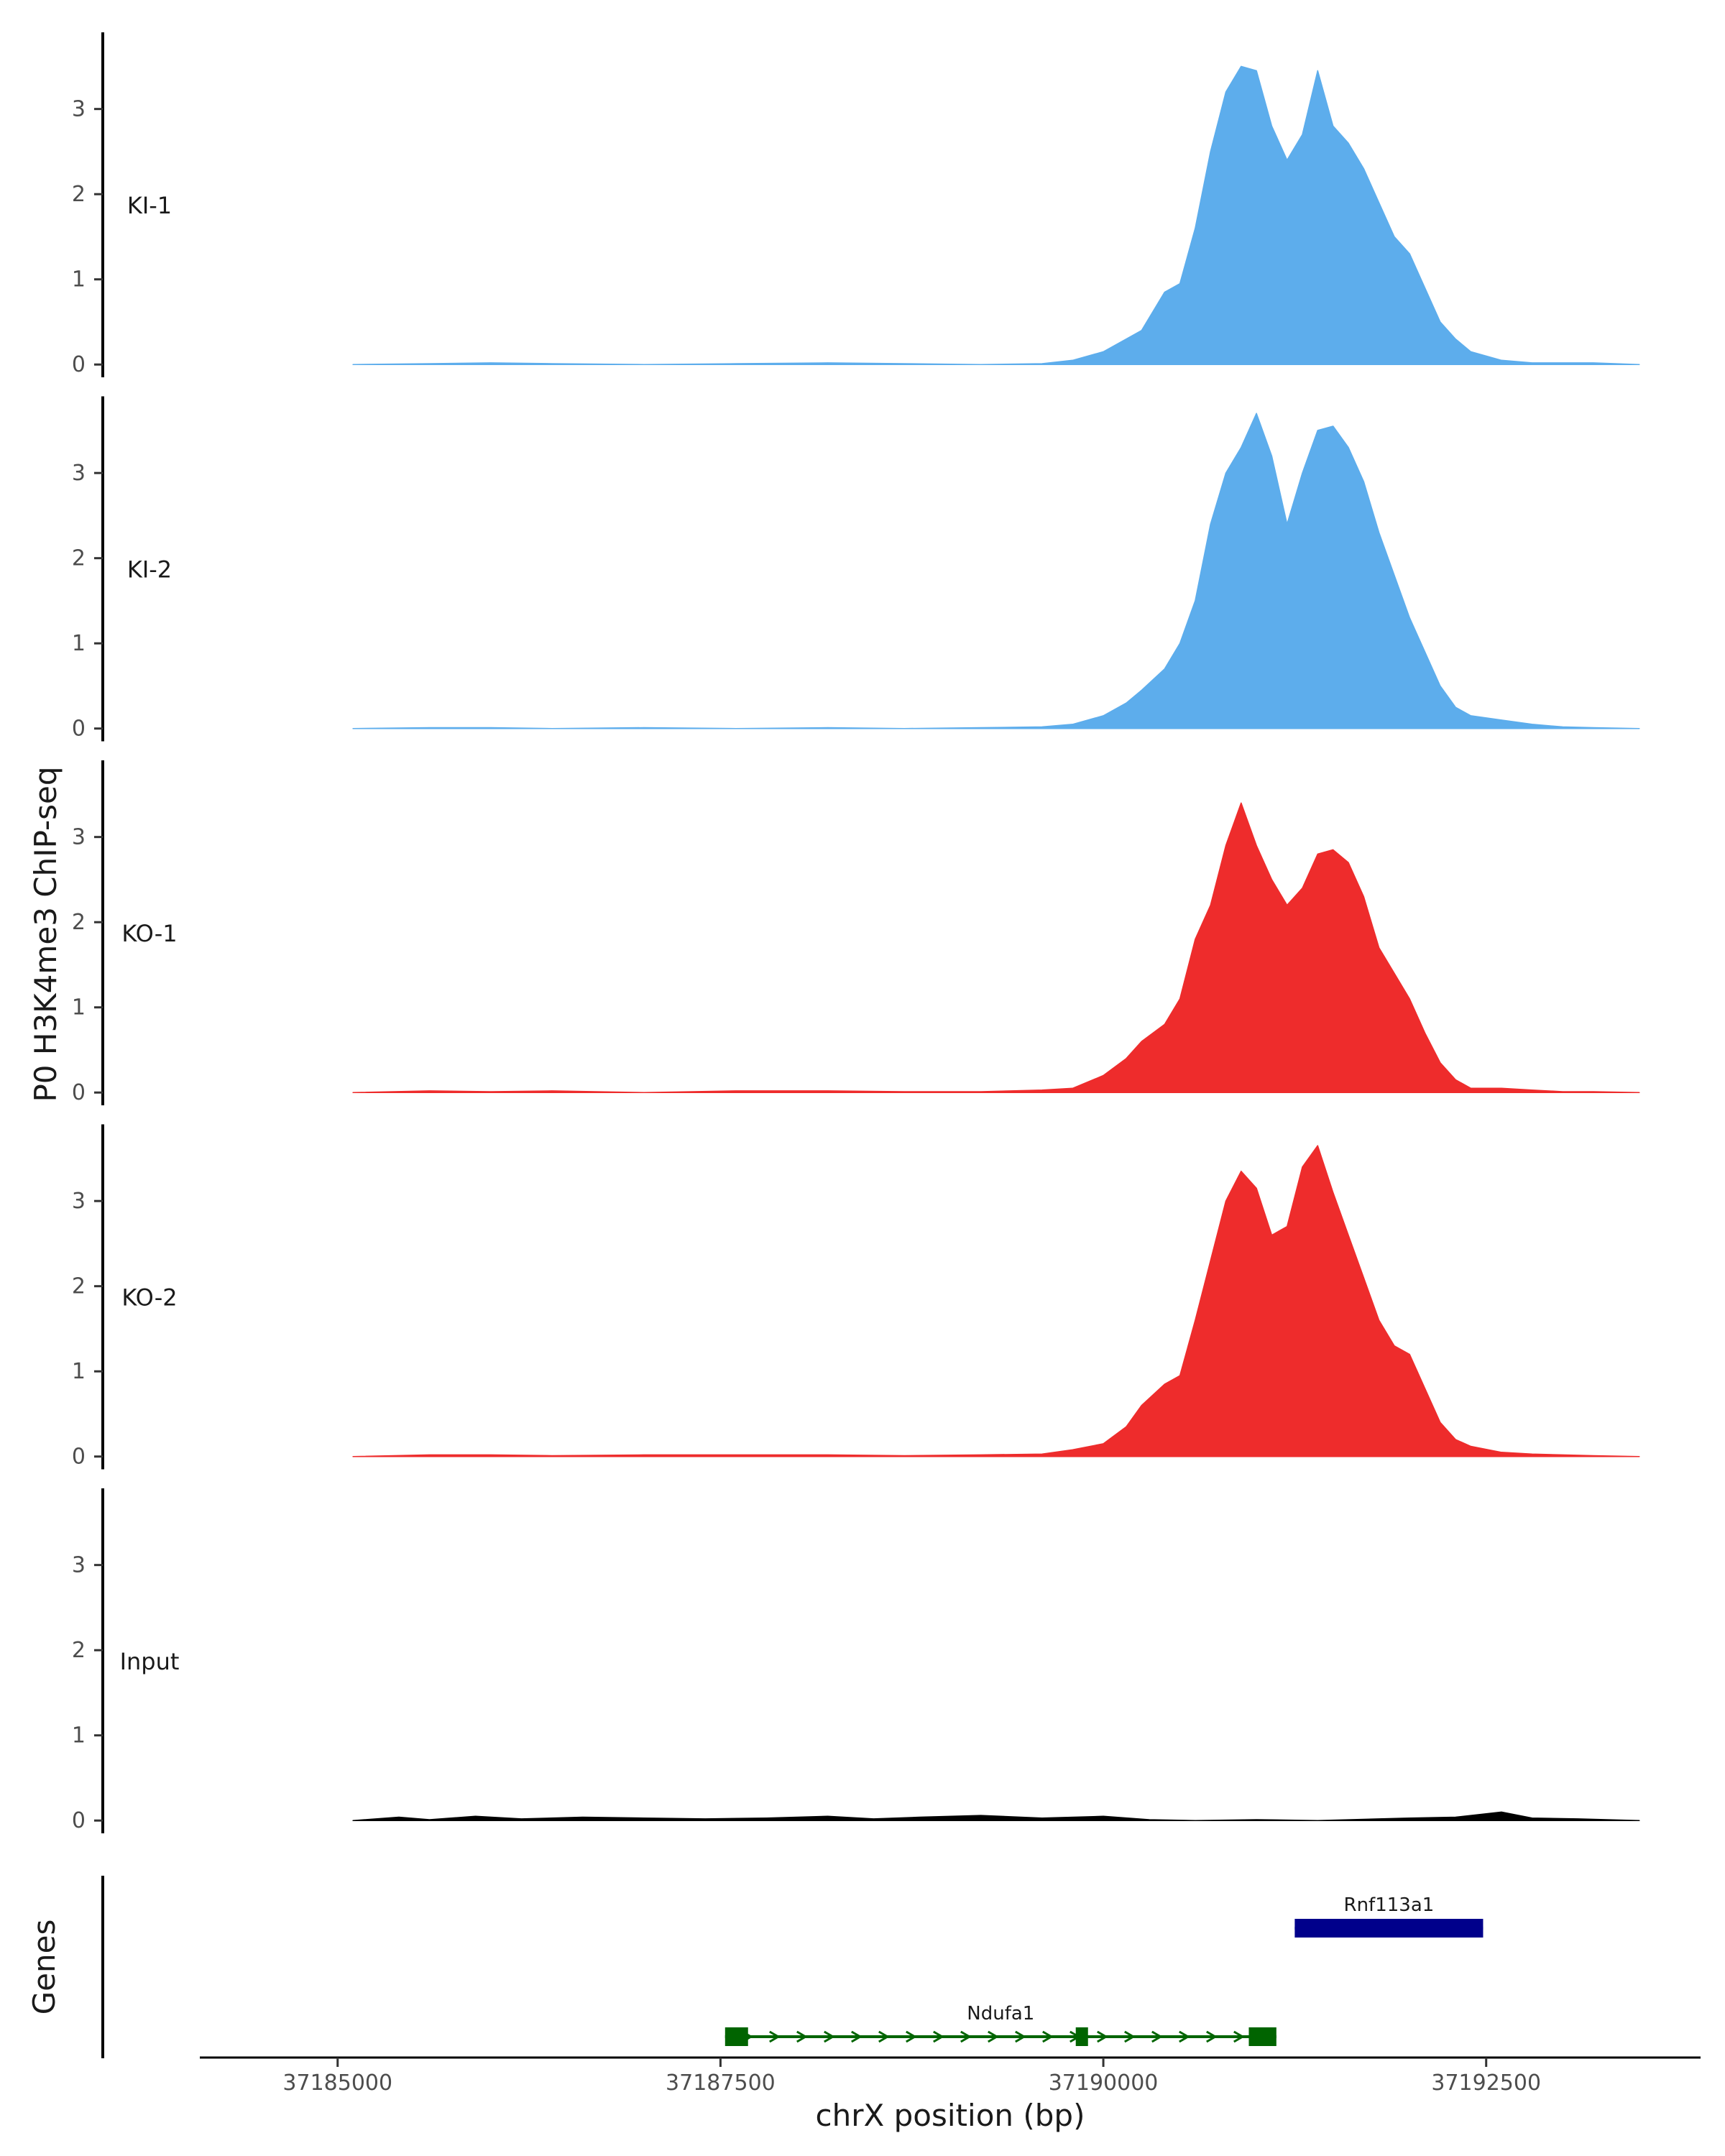  I want to click on x-tick-label: 37187500, so click(721, 2083).